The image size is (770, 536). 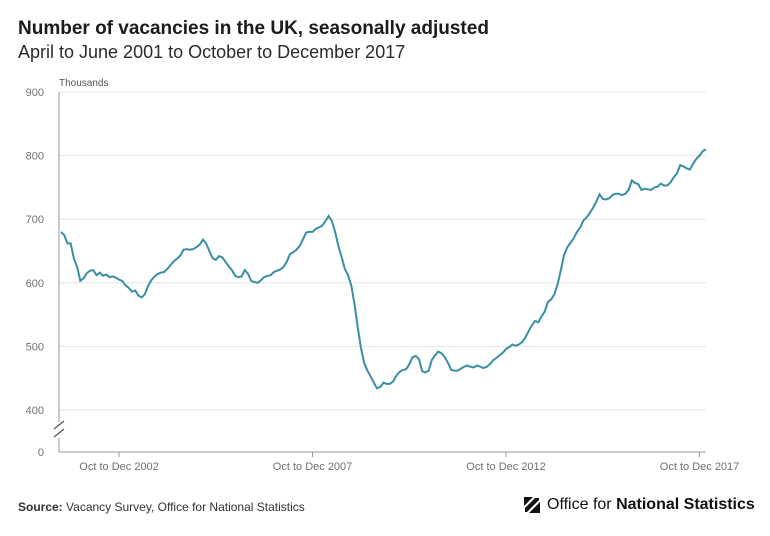 What do you see at coordinates (41, 453) in the screenshot?
I see `y-tick-label-0: 0` at bounding box center [41, 453].